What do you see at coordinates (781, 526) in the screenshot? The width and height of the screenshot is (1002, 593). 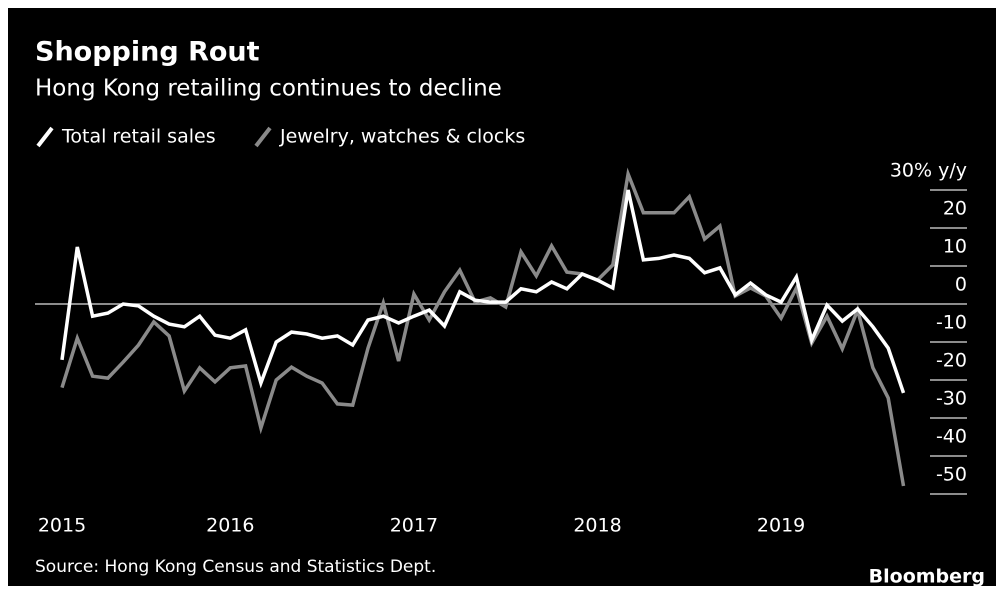 I see `x-tick-label: 2019` at bounding box center [781, 526].